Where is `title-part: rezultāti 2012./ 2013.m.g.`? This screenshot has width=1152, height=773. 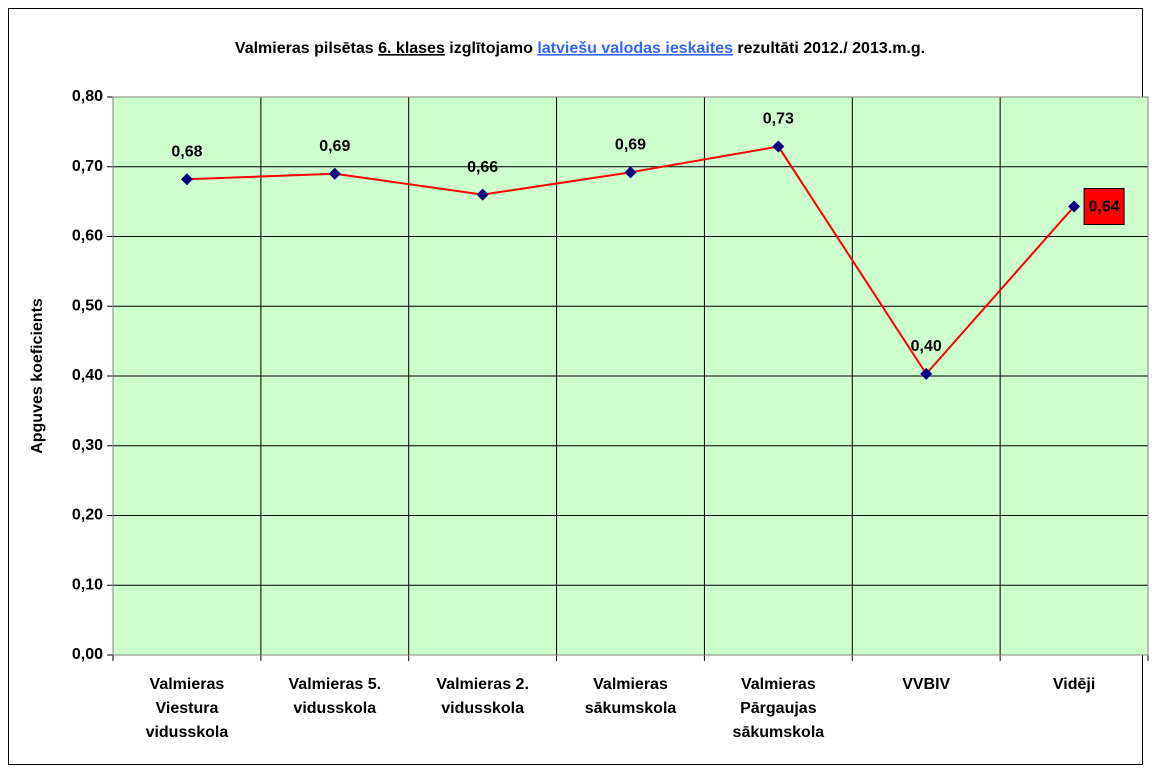 title-part: rezultāti 2012./ 2013.m.g. is located at coordinates (829, 48).